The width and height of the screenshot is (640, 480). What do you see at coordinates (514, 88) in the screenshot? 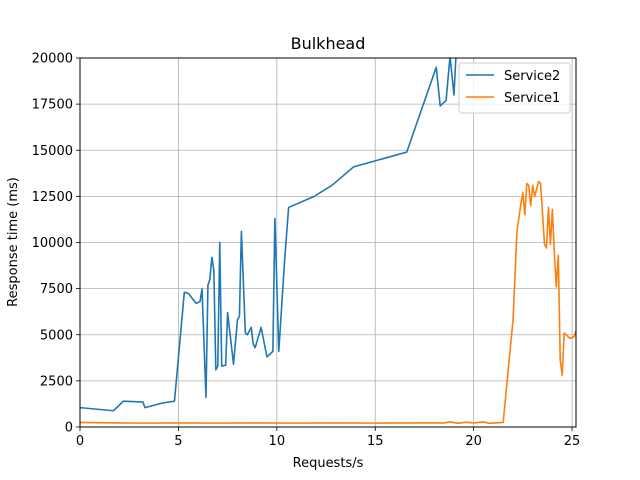
I see `legend: Service2 Service1` at bounding box center [514, 88].